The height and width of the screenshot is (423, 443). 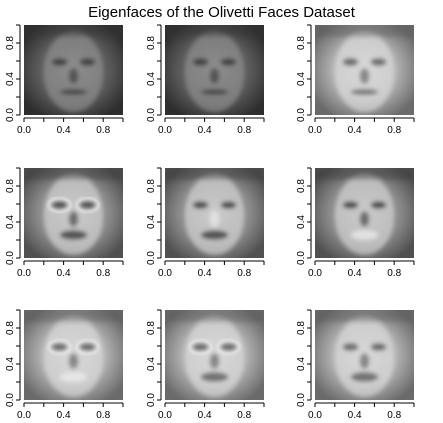 I want to click on eigenface-panel-7: 0.0 0.4 0.8 0.0 0.4 0.8, so click(x=64, y=365).